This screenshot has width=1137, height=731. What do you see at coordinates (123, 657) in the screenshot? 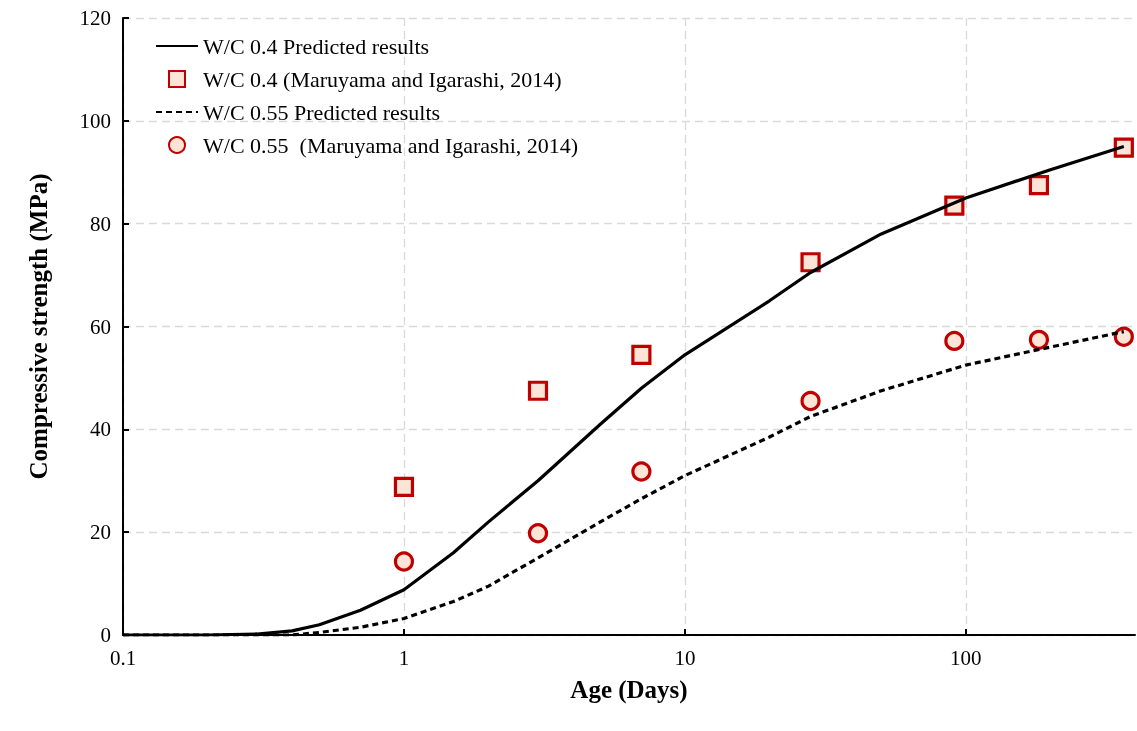
I see `x-tick-label: 0.1` at bounding box center [123, 657].